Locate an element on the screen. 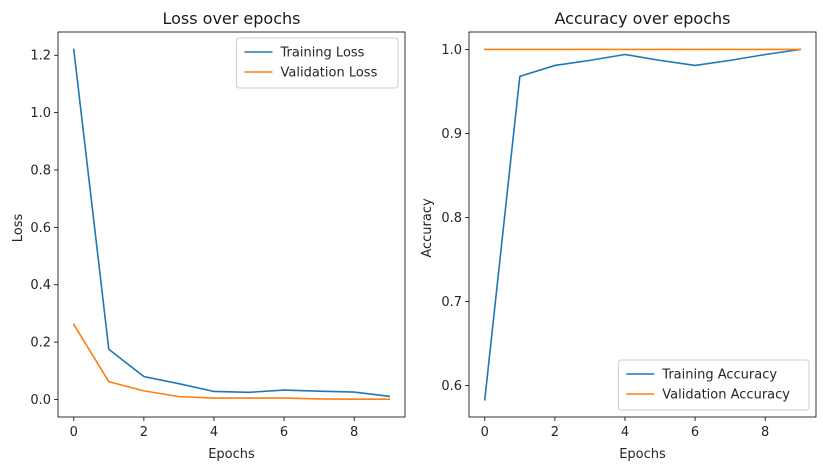 Image resolution: width=823 pixels, height=470 pixels. loss-chart-legend-label-0: Training Loss is located at coordinates (322, 53).